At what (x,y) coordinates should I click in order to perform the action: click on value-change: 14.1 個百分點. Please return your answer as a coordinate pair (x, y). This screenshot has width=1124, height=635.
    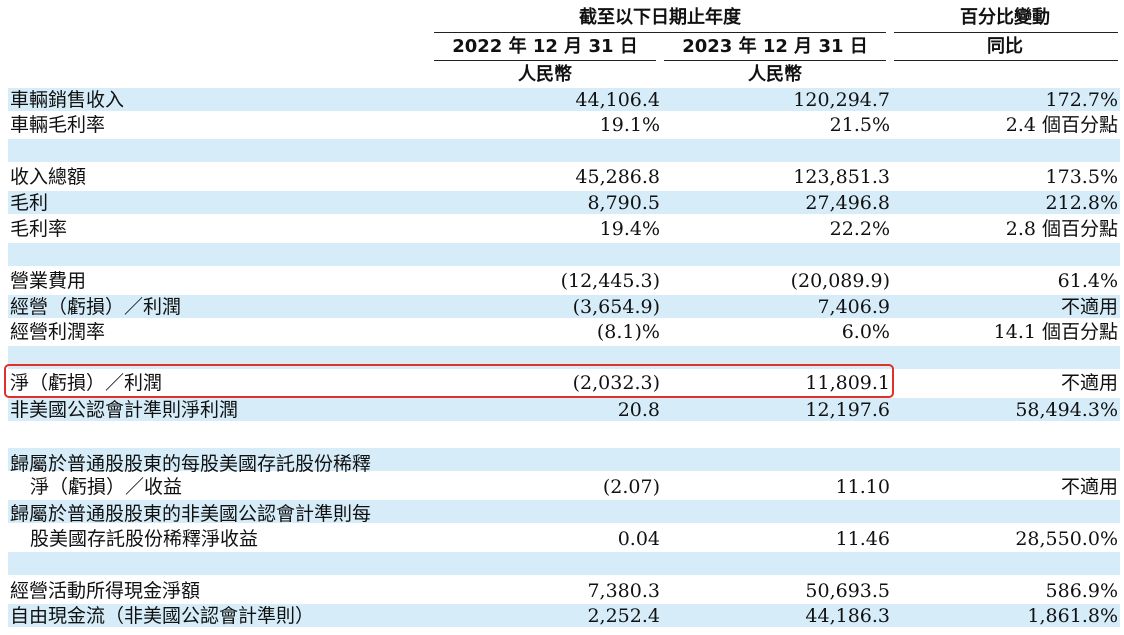
    Looking at the image, I should click on (1055, 332).